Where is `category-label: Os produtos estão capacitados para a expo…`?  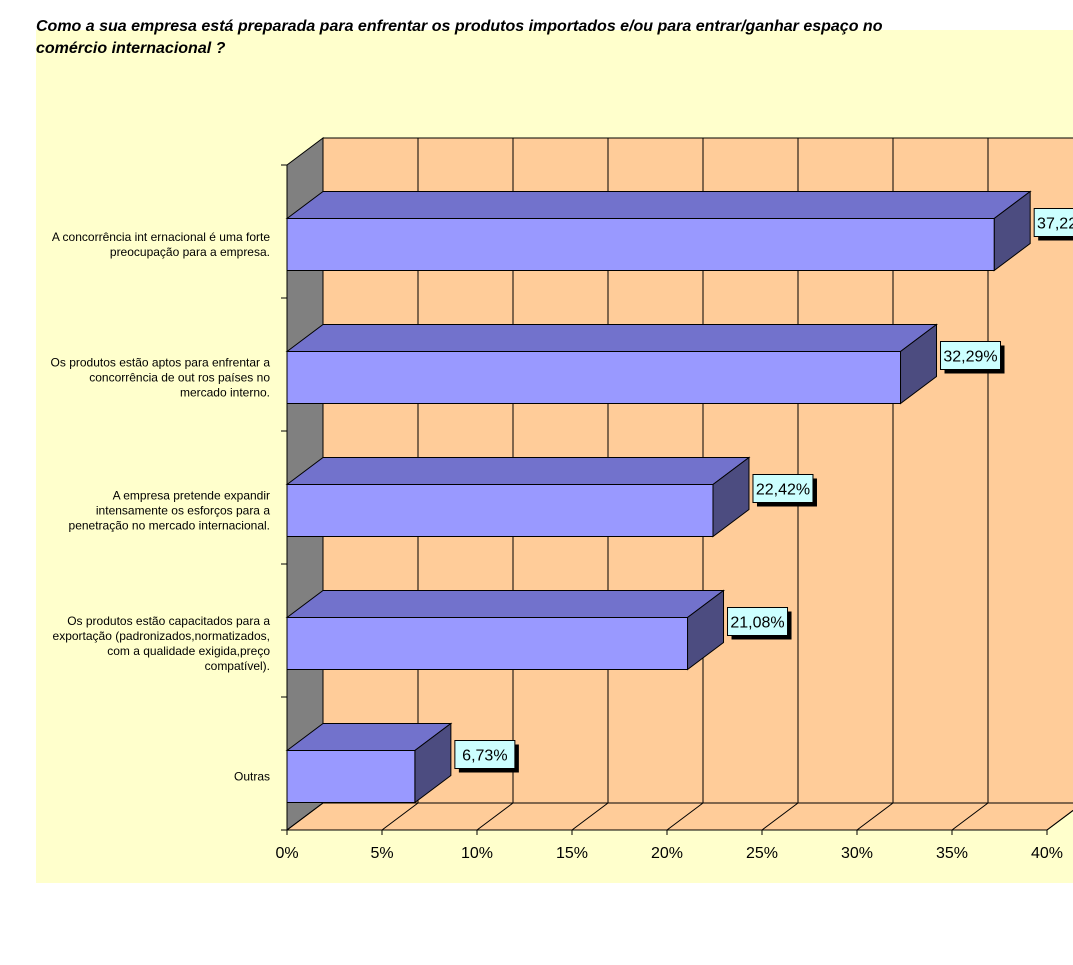 category-label: Os produtos estão capacitados para a expo… is located at coordinates (162, 643).